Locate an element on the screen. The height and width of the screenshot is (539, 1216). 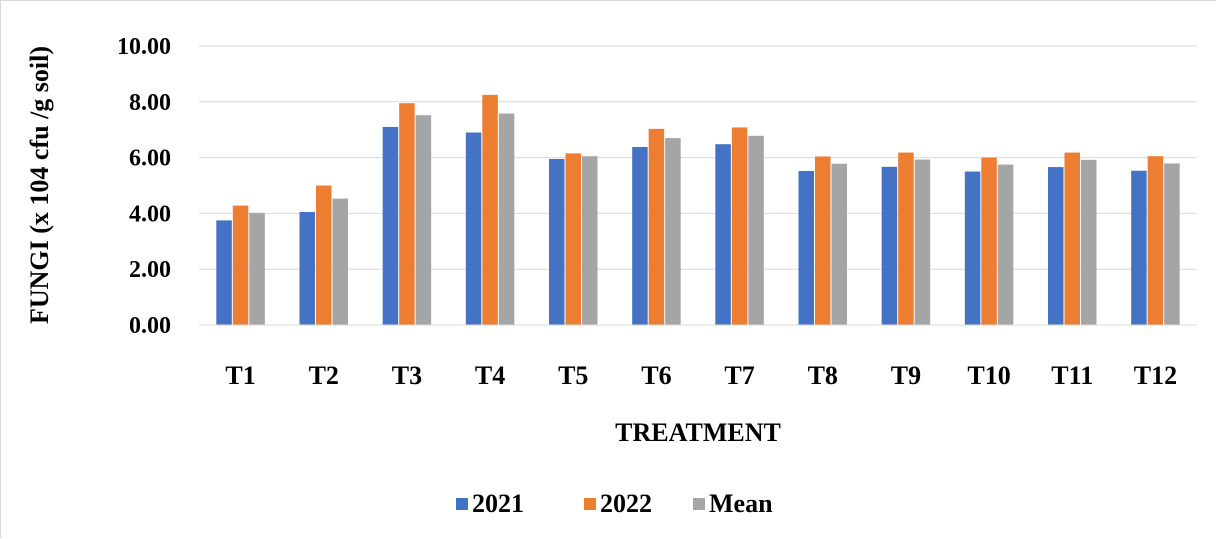
bar-t7-mean is located at coordinates (756, 230).